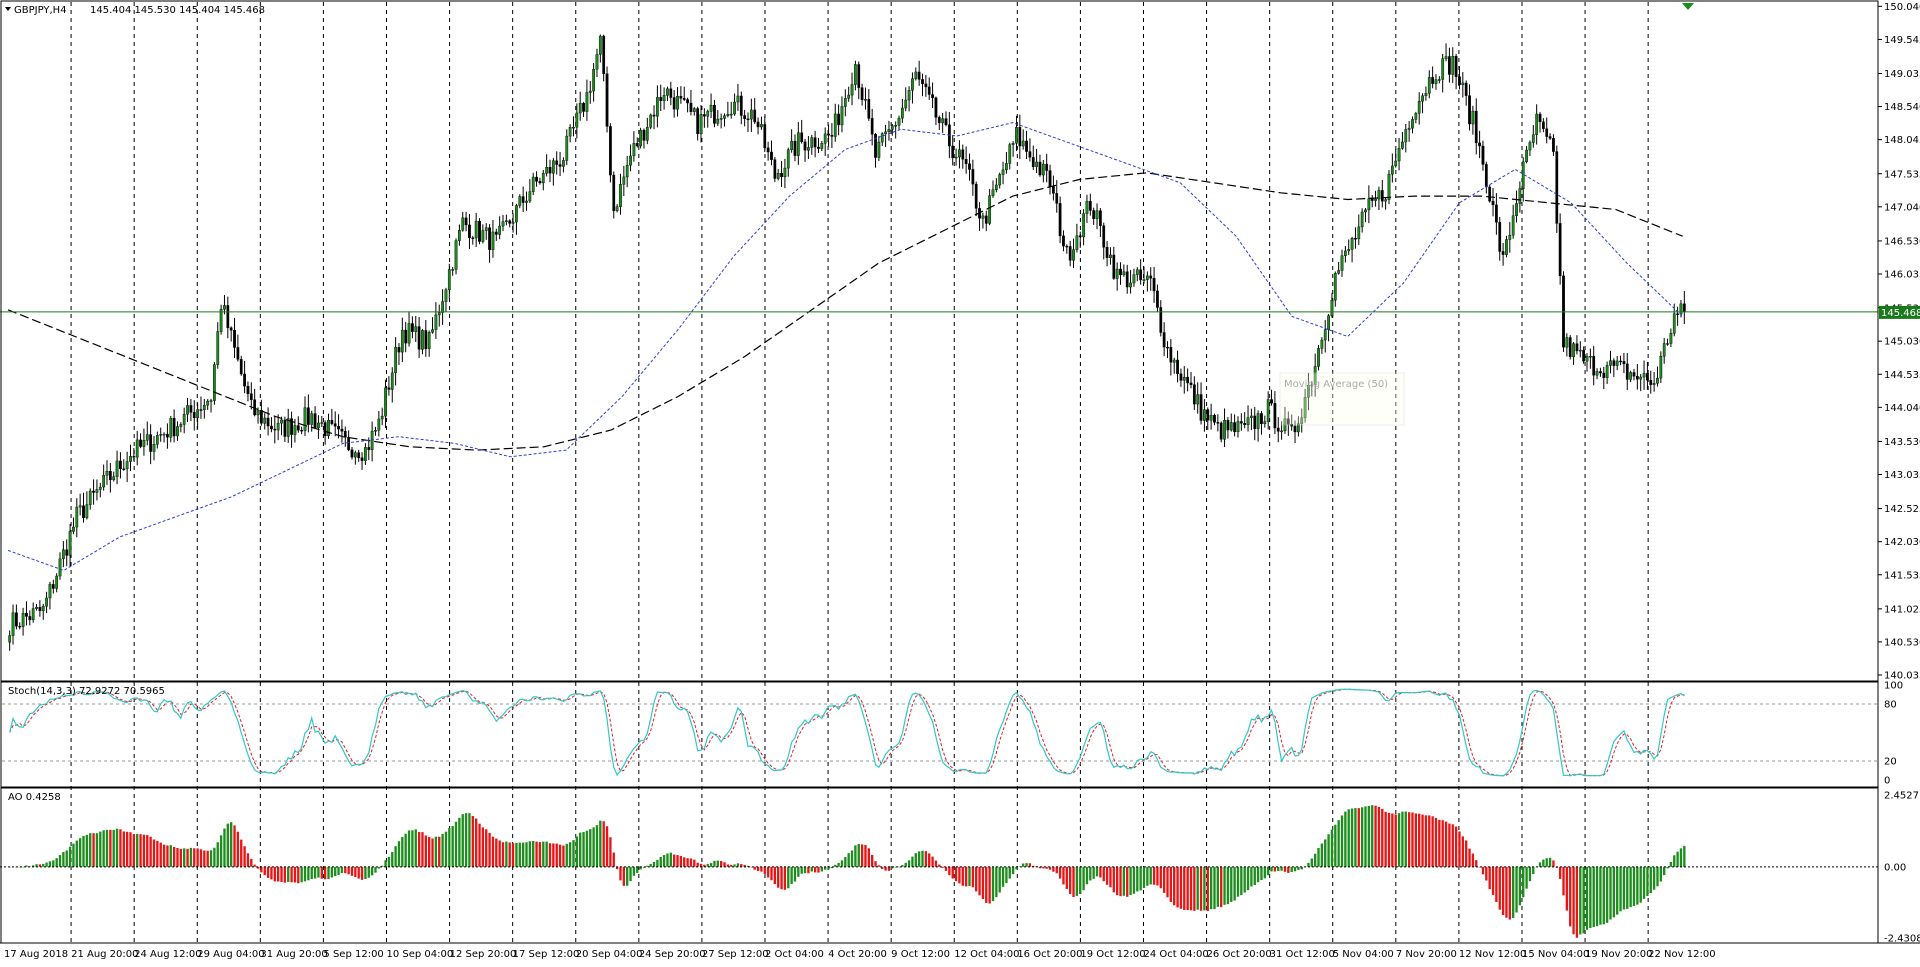 The image size is (1920, 967). I want to click on price-tick-label: 149.545, so click(1902, 40).